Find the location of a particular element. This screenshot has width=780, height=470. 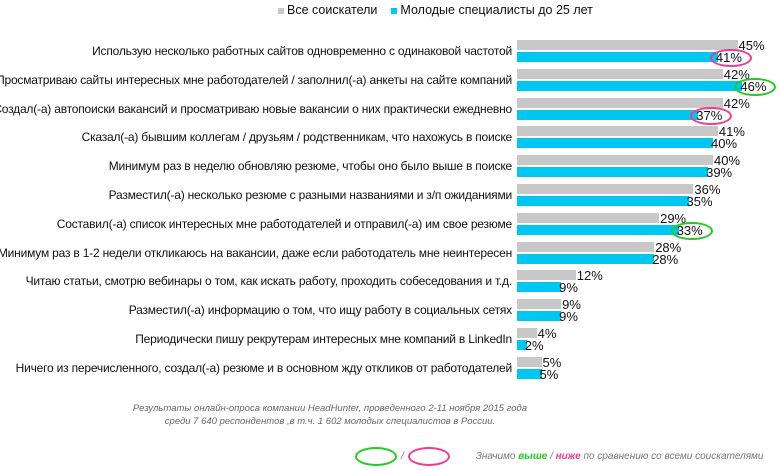

value-label-young: 2% is located at coordinates (534, 345).